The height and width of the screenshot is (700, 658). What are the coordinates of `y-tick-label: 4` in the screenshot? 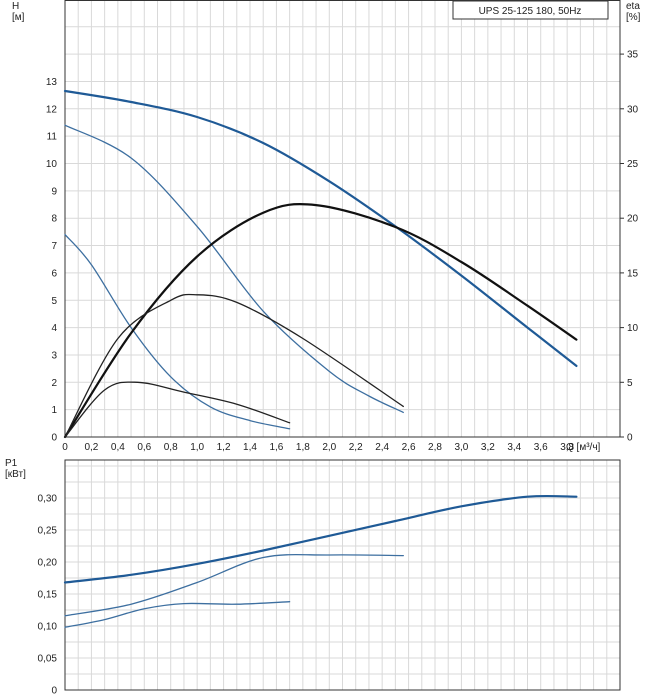 It's located at (54, 328).